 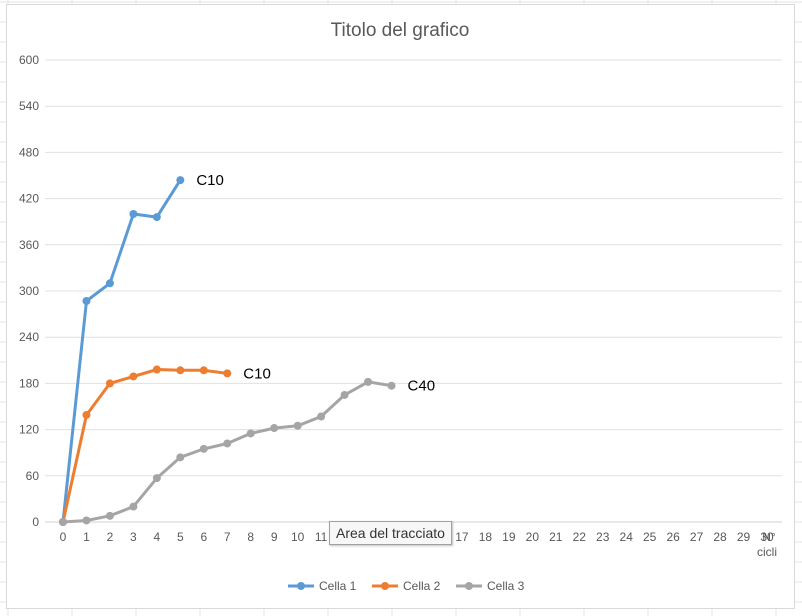 What do you see at coordinates (180, 537) in the screenshot?
I see `x-tick-label: 5` at bounding box center [180, 537].